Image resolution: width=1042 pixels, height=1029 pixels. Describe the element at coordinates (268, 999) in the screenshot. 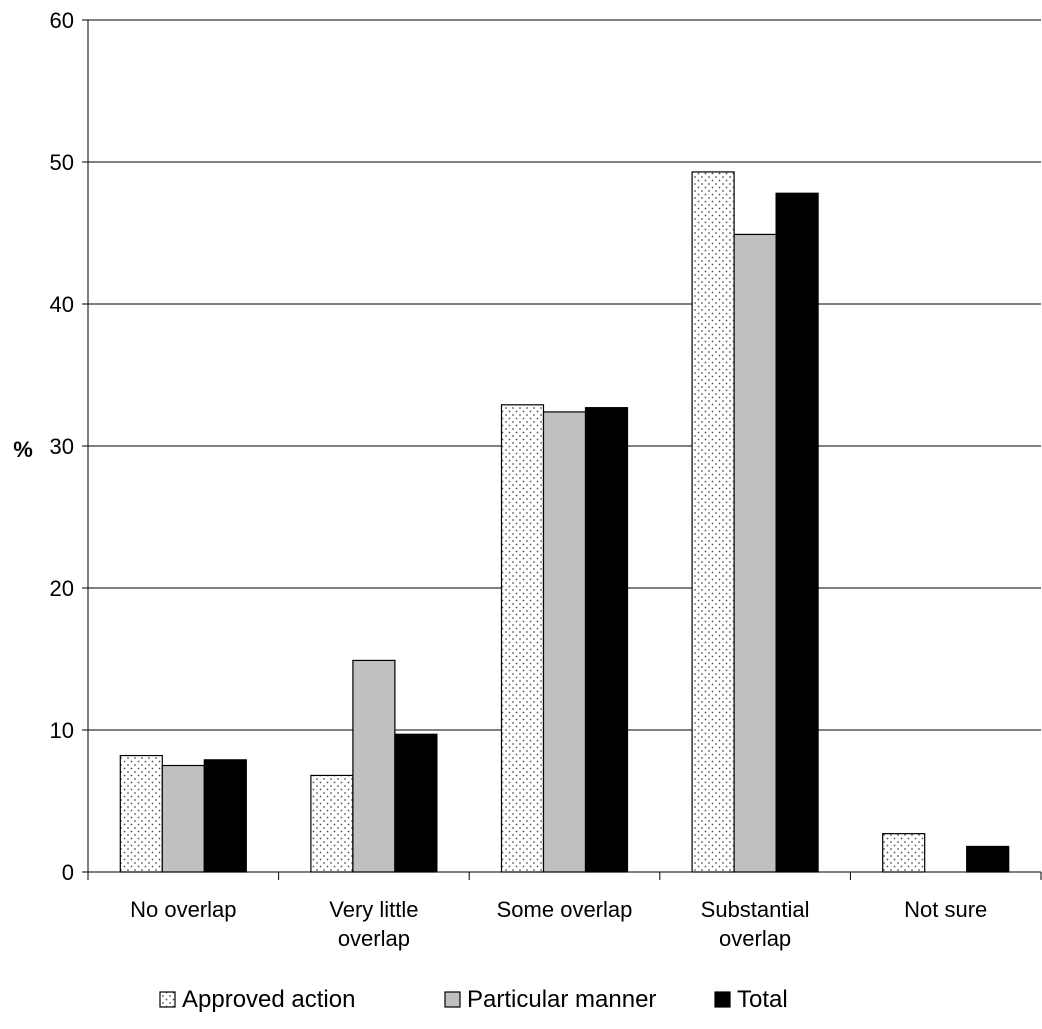

I see `legend-label: Approved action` at that location.